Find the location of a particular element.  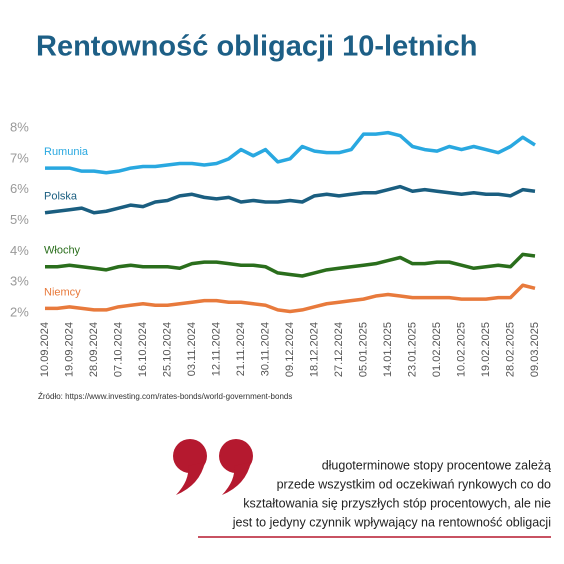

x-tick-label: 28.02.2025 is located at coordinates (510, 349).